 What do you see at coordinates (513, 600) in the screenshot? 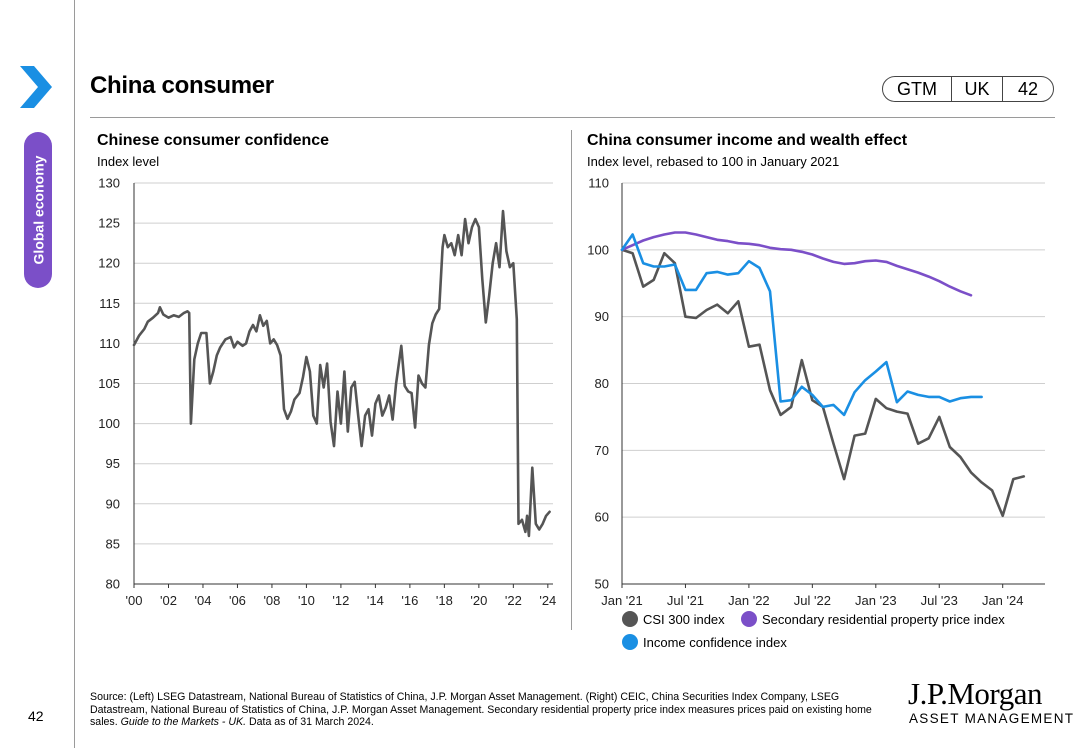
I see `confidence-xtick-label: '22` at bounding box center [513, 600].